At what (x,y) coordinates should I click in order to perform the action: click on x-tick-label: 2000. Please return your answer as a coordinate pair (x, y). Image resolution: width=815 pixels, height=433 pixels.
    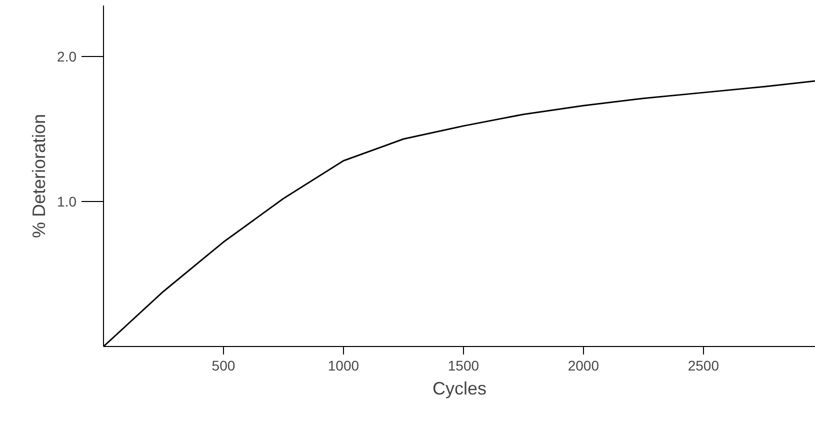
    Looking at the image, I should click on (584, 366).